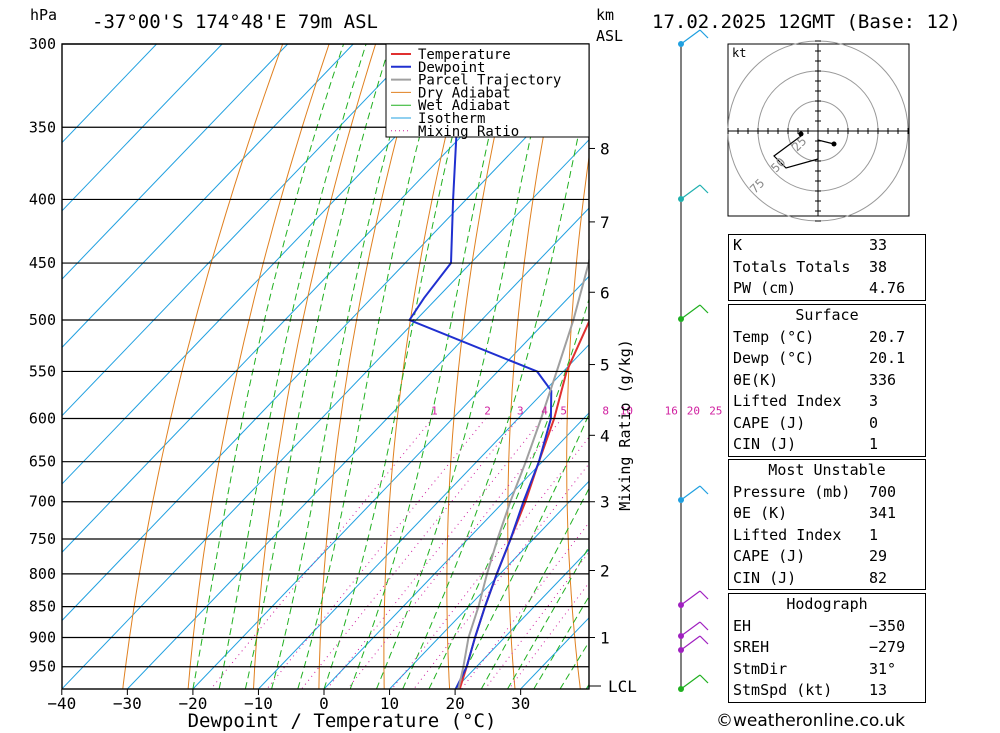  I want to click on mixing-ratio-label: 10, so click(626, 410).